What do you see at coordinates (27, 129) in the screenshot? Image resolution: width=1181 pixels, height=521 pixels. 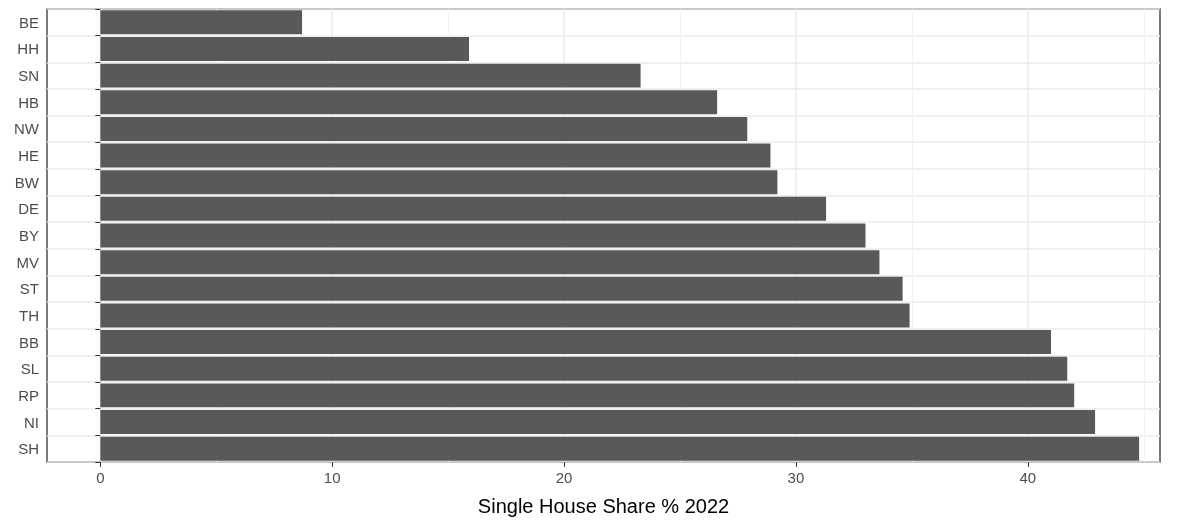 I see `y-tick-label: NW` at bounding box center [27, 129].